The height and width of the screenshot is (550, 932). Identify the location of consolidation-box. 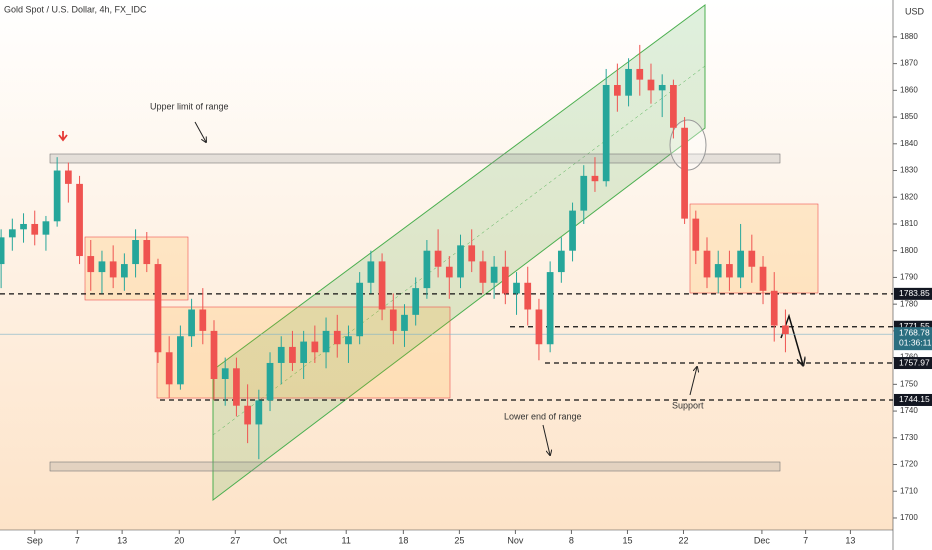
(754, 248).